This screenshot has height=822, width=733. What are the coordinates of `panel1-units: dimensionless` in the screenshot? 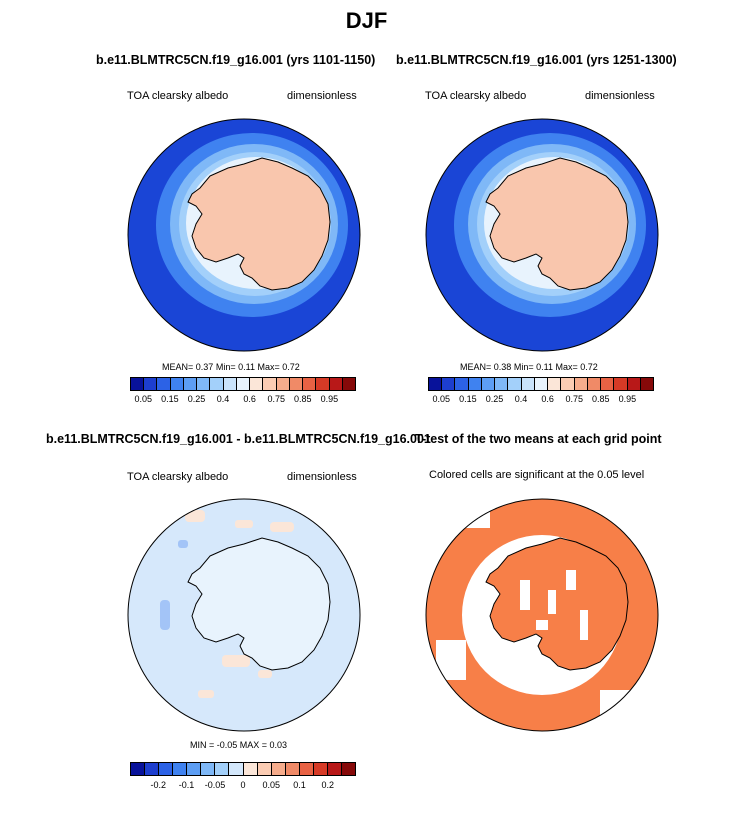 It's located at (322, 96).